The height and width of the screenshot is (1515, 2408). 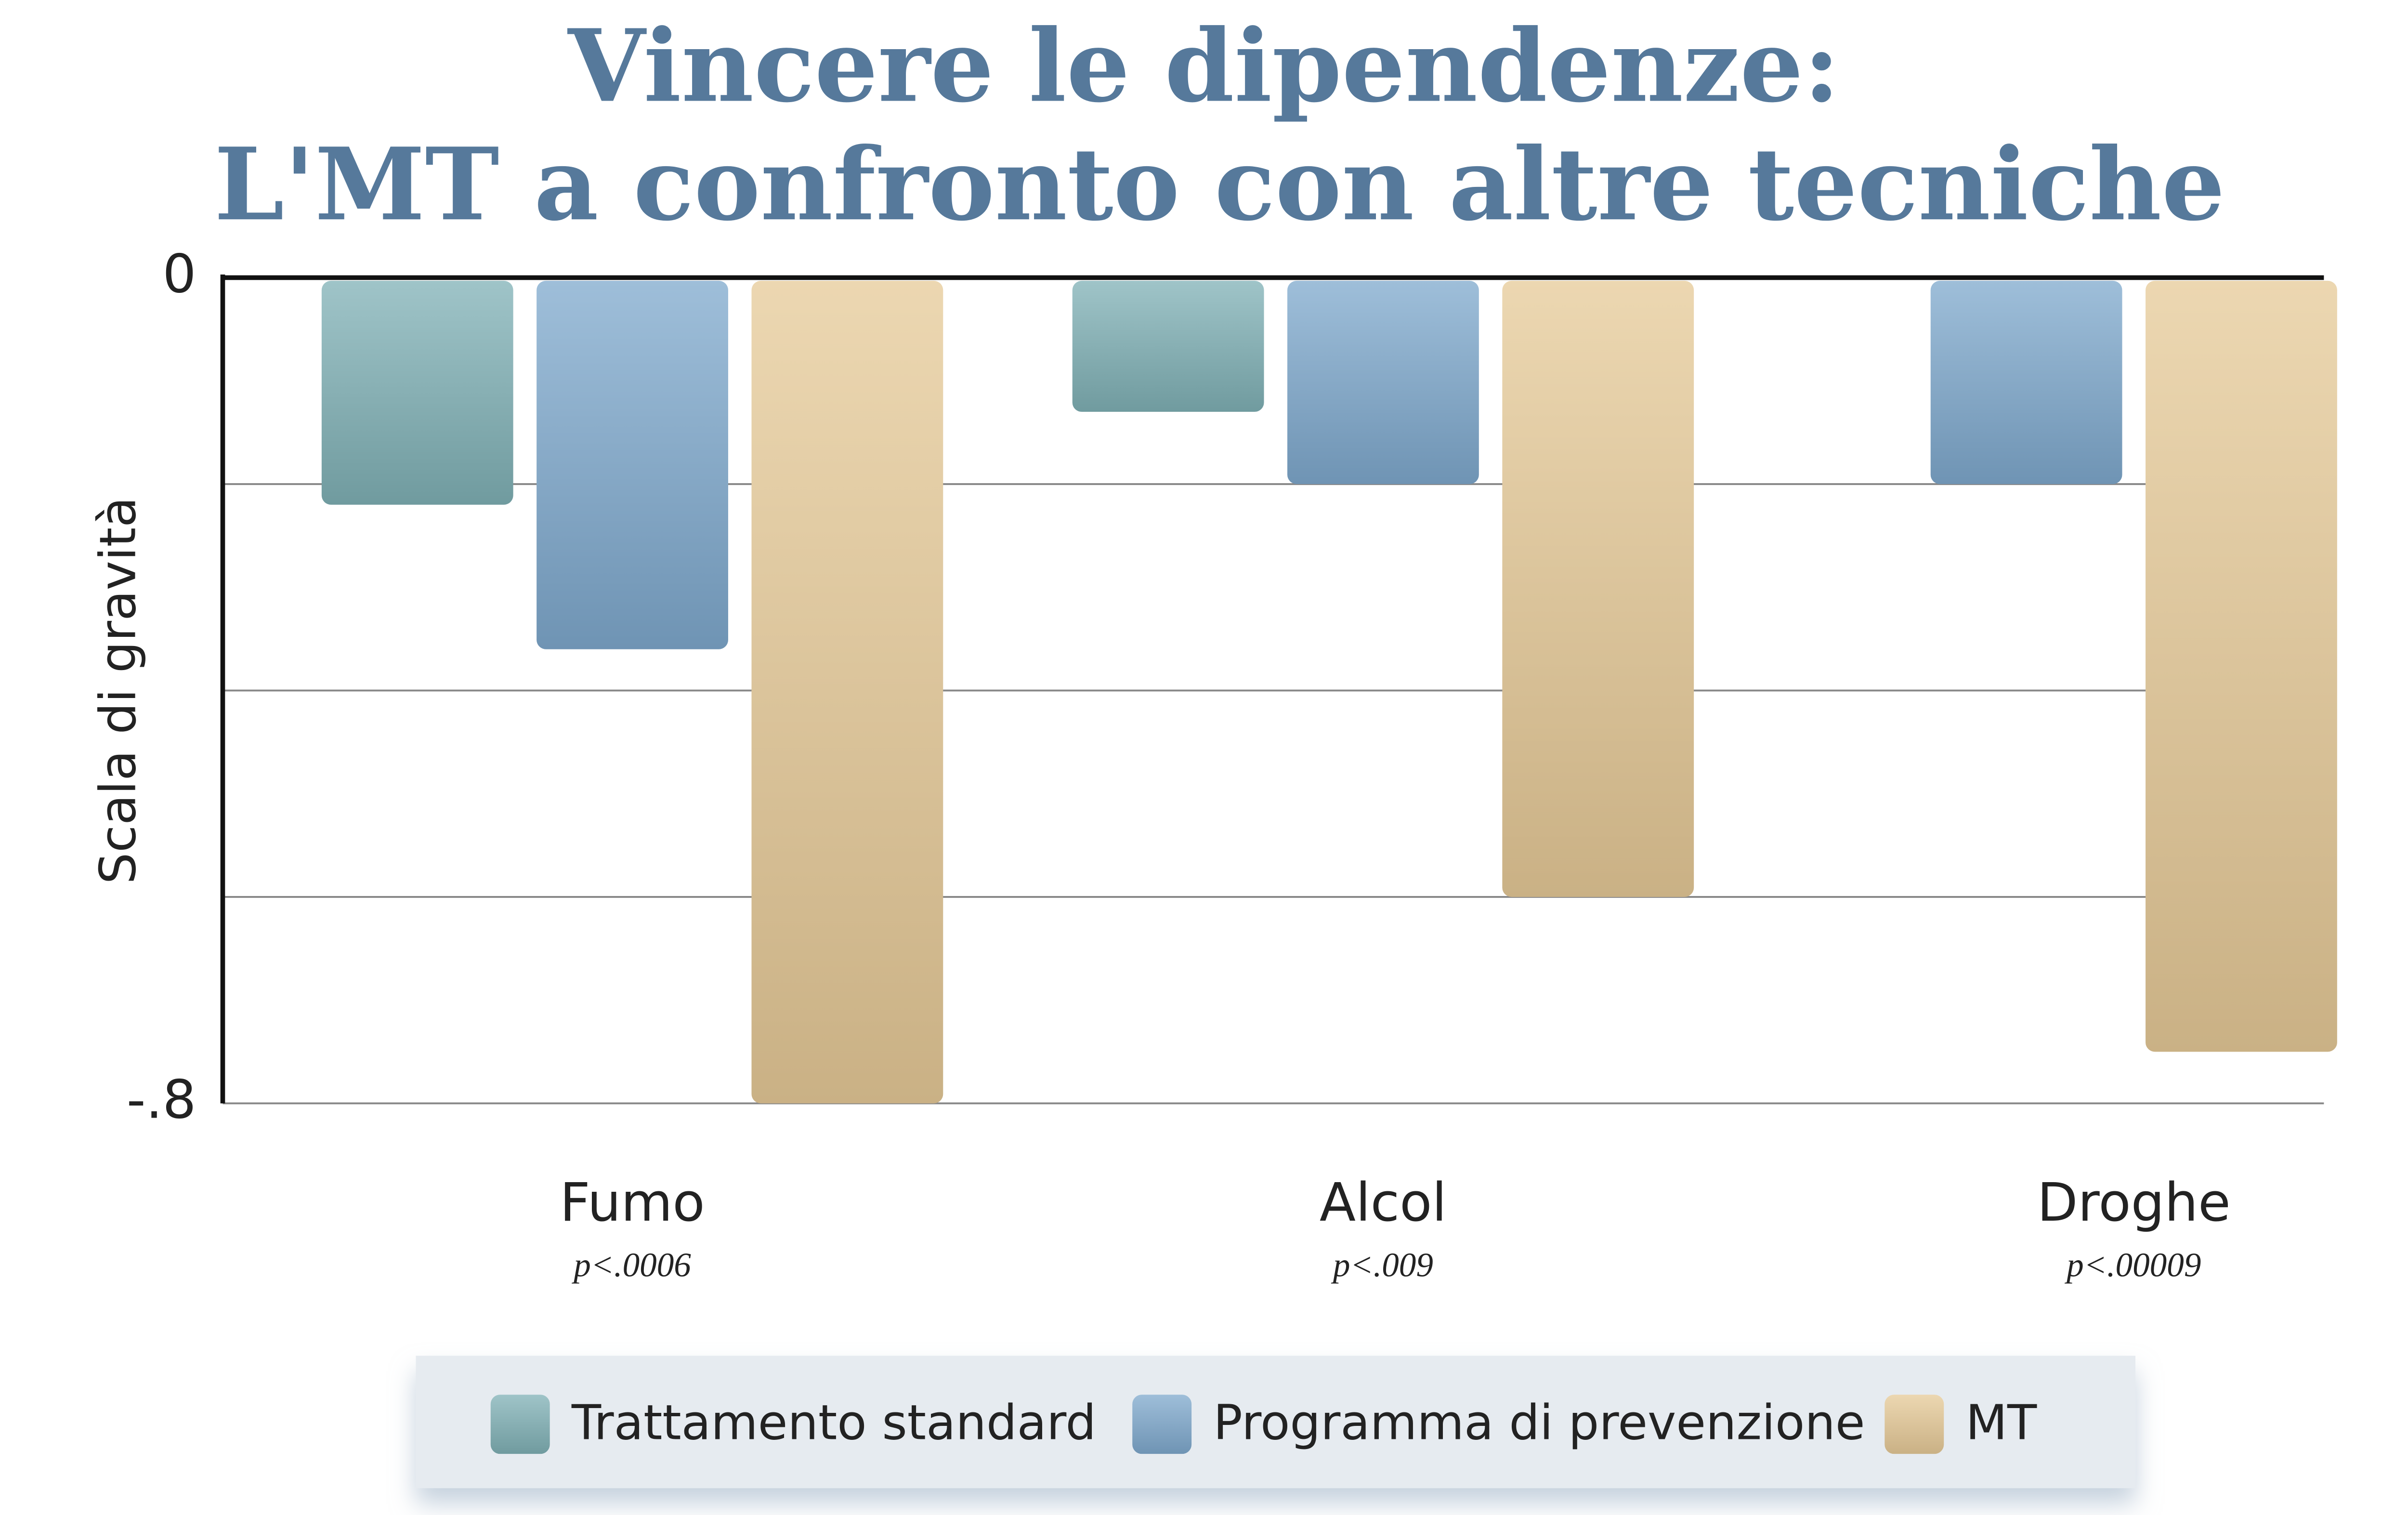 I want to click on legend-label: Programma di prevenzione, so click(x=1539, y=1422).